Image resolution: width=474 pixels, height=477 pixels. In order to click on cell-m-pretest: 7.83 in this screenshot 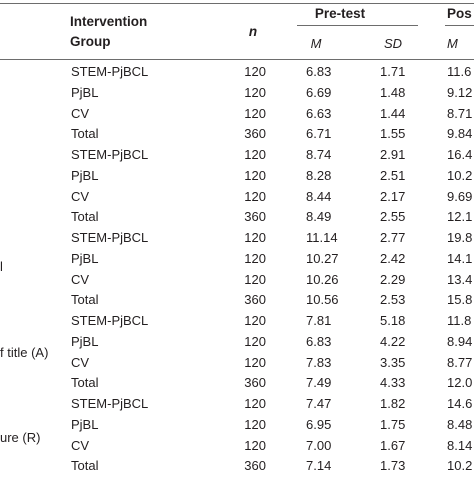, I will do `click(319, 362)`.